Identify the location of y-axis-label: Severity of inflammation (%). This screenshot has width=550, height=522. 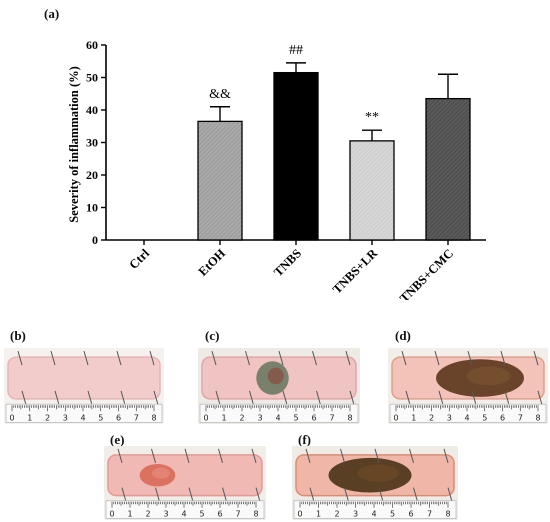
(74, 144).